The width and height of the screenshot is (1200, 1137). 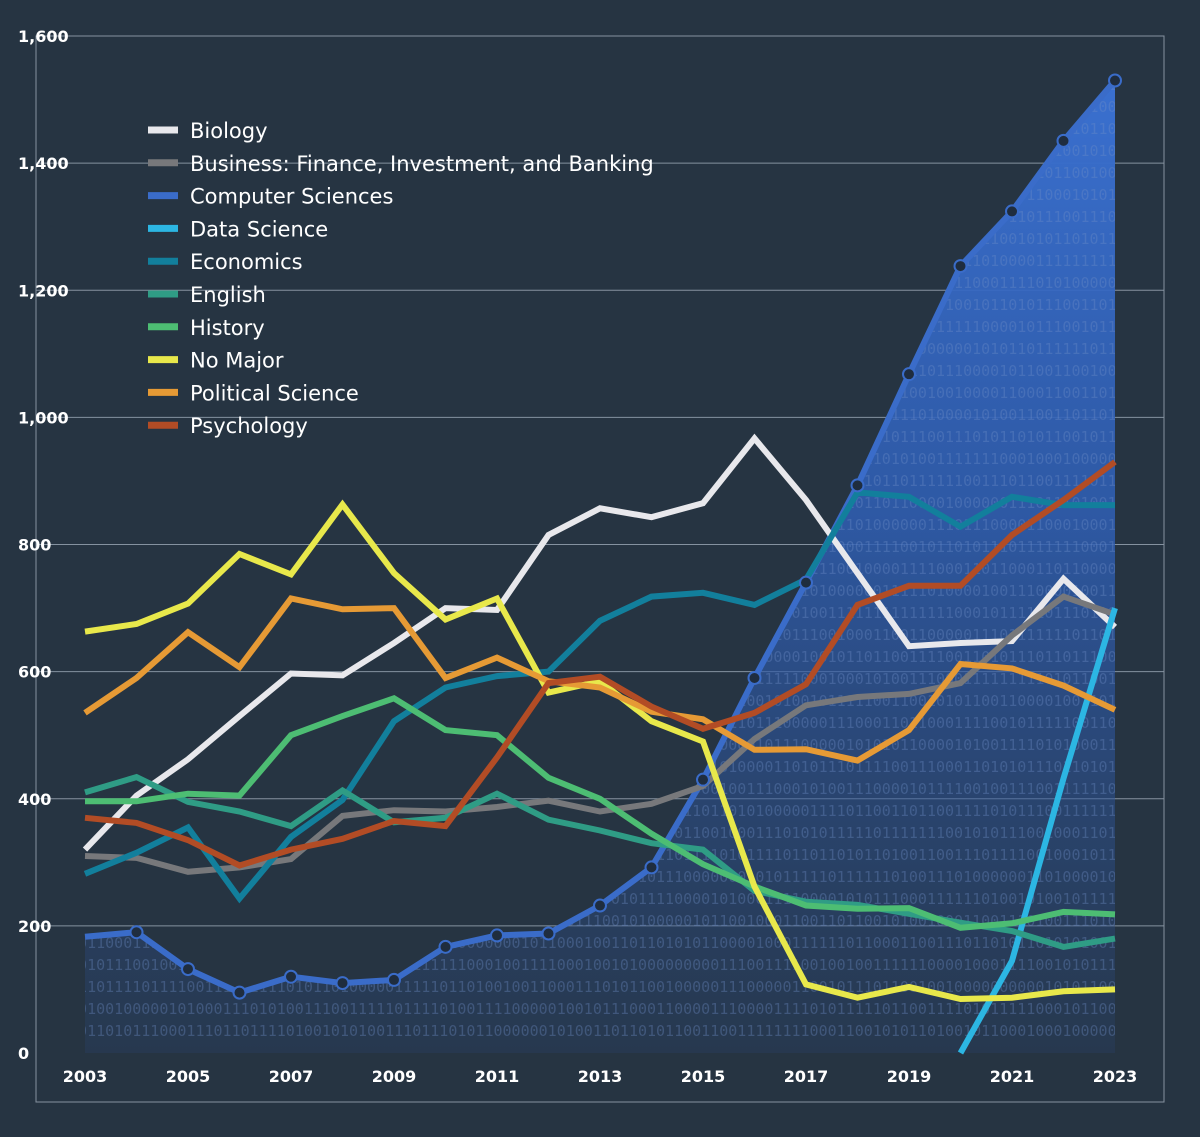 I want to click on cs-point-2020, so click(x=960, y=266).